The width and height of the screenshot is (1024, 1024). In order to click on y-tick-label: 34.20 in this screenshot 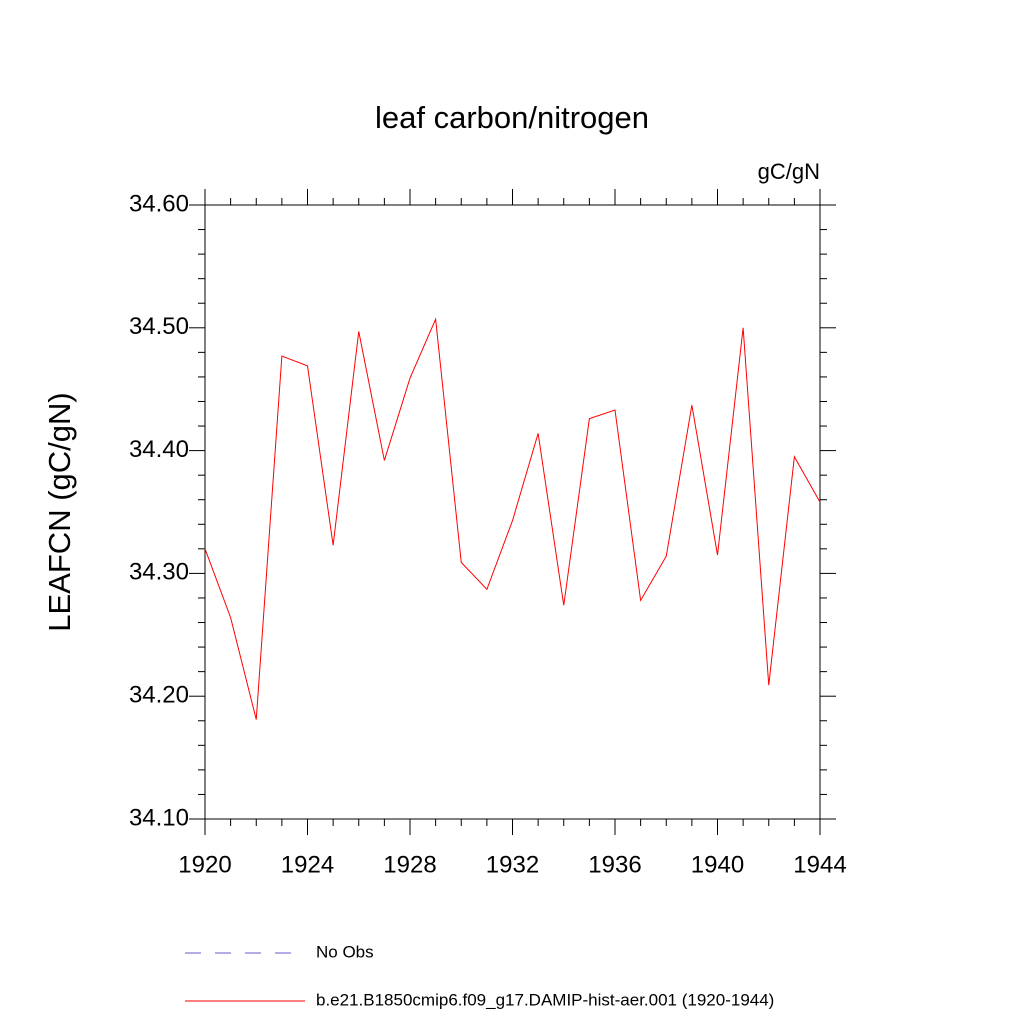, I will do `click(159, 695)`.